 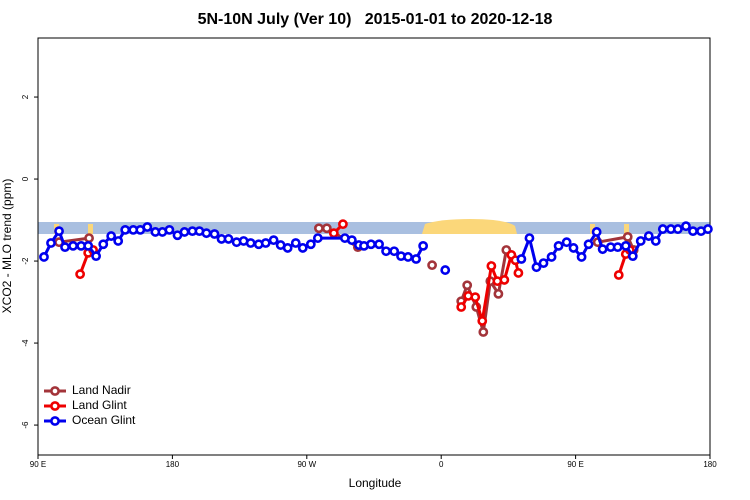 I want to click on legend-label: Land Glint, so click(x=99, y=405).